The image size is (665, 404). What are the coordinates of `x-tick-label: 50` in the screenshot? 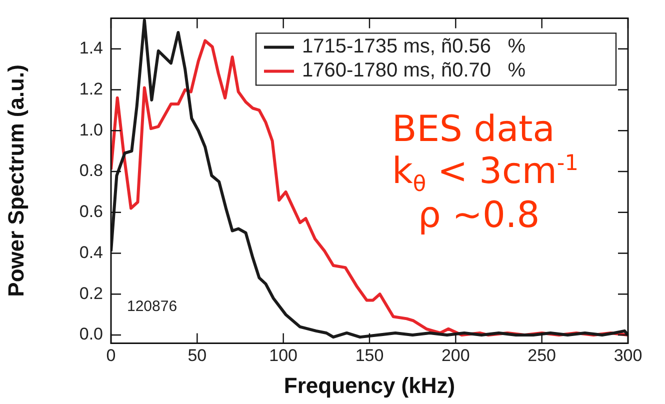 It's located at (197, 356).